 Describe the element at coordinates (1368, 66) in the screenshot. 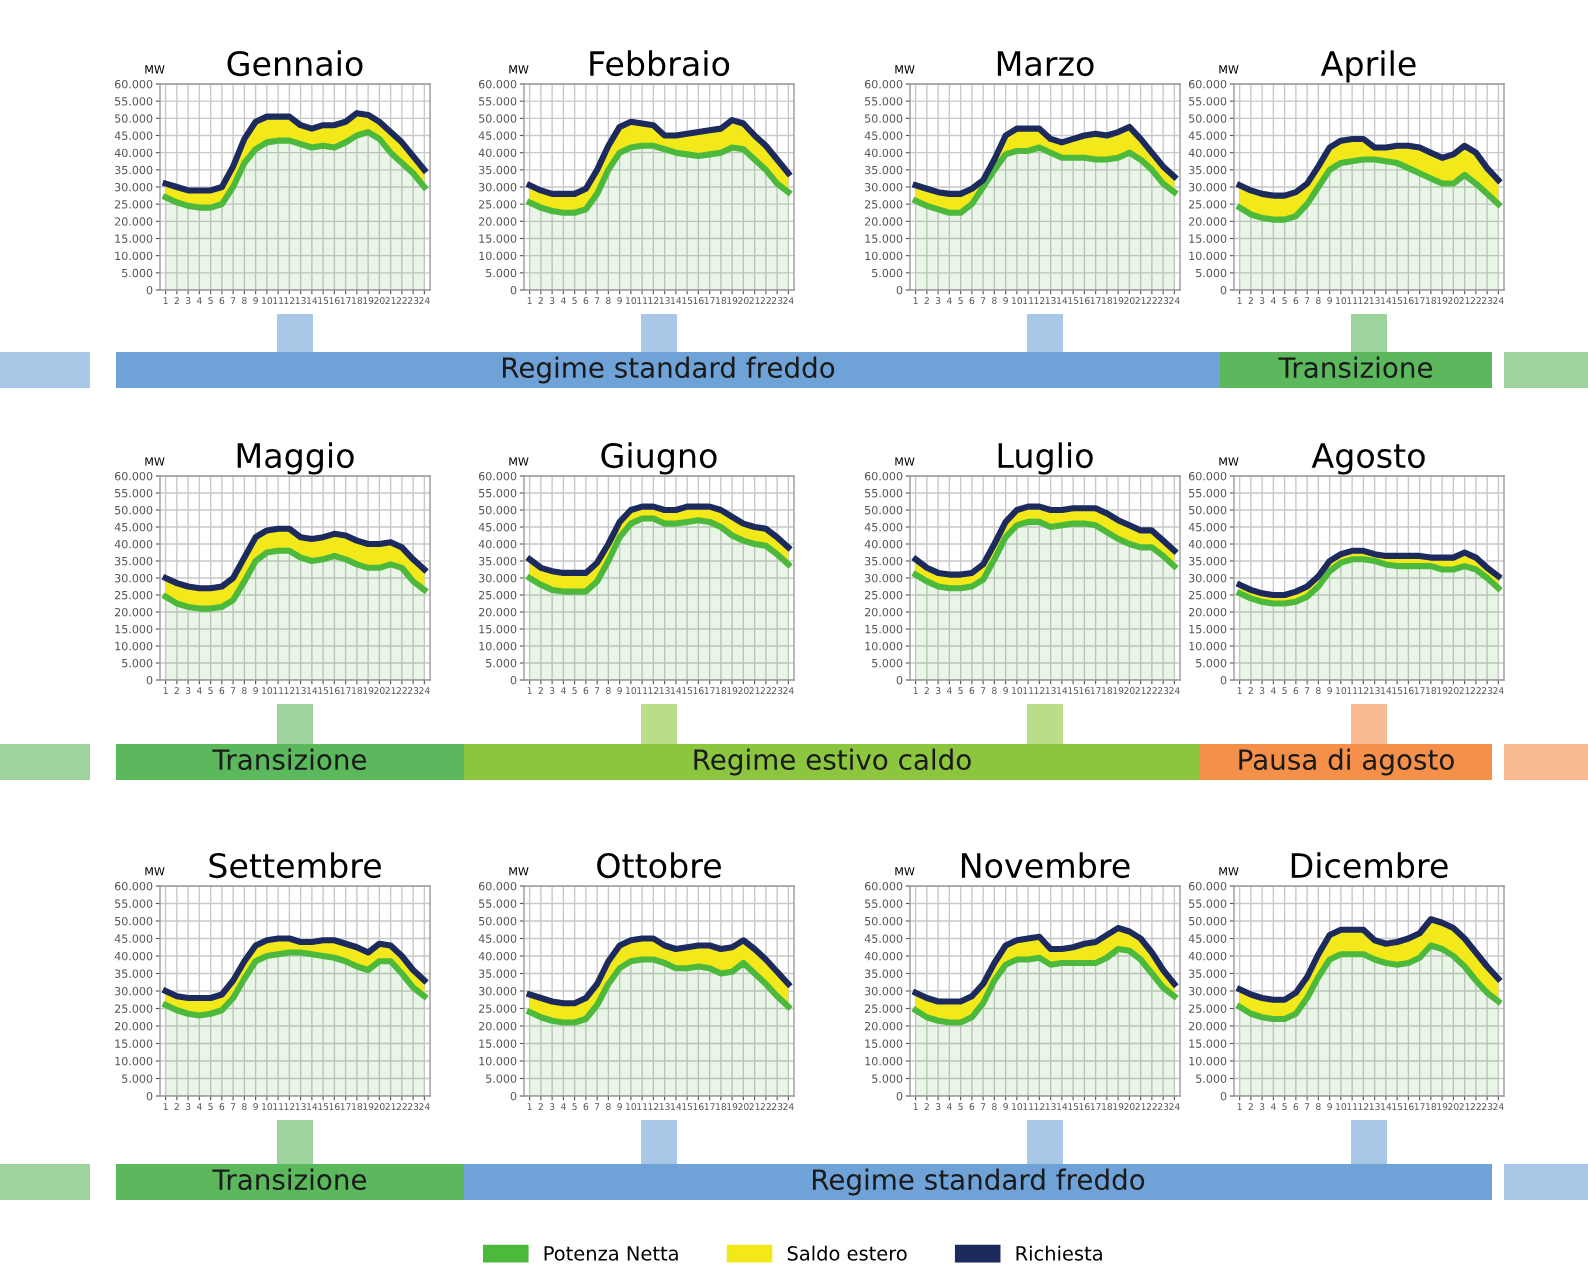

I see `chart-title: Aprile` at that location.